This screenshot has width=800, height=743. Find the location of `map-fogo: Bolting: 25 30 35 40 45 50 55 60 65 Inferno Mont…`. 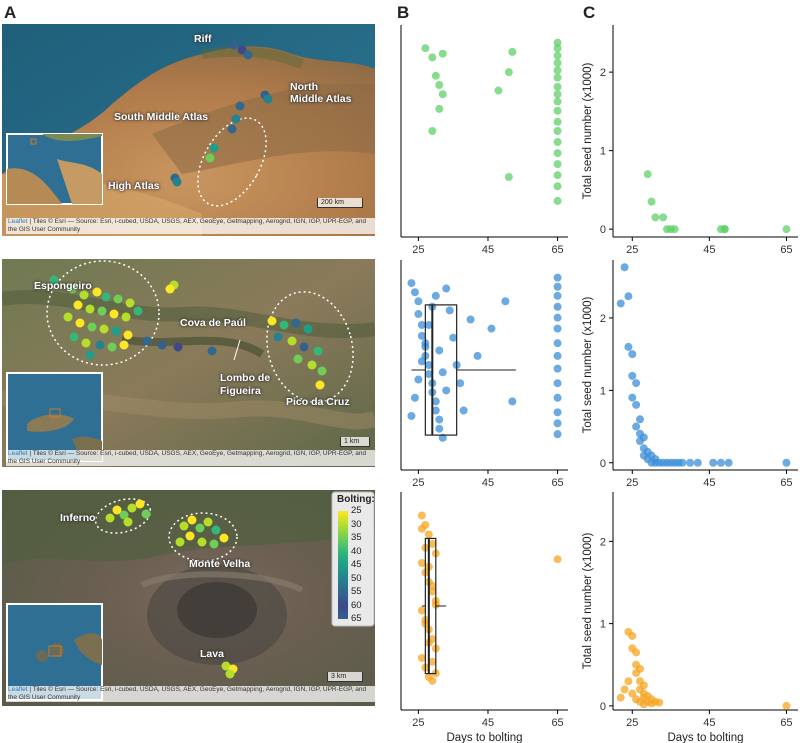

map-fogo: Bolting: 25 30 35 40 45 50 55 60 65 Inferno Mont… is located at coordinates (188, 598).